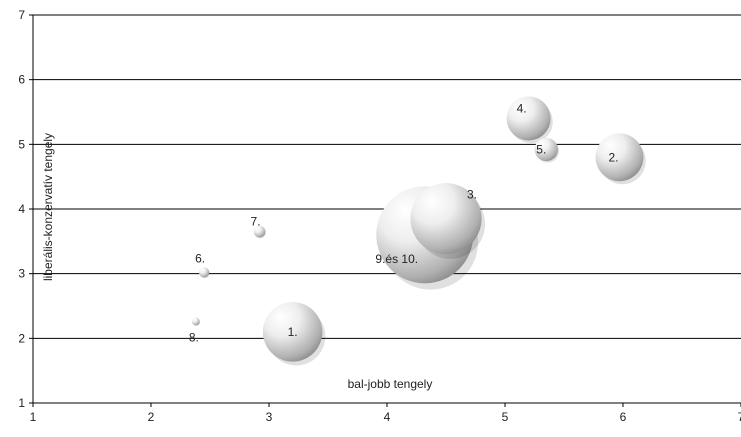  I want to click on x-tick-label: 2, so click(151, 417).